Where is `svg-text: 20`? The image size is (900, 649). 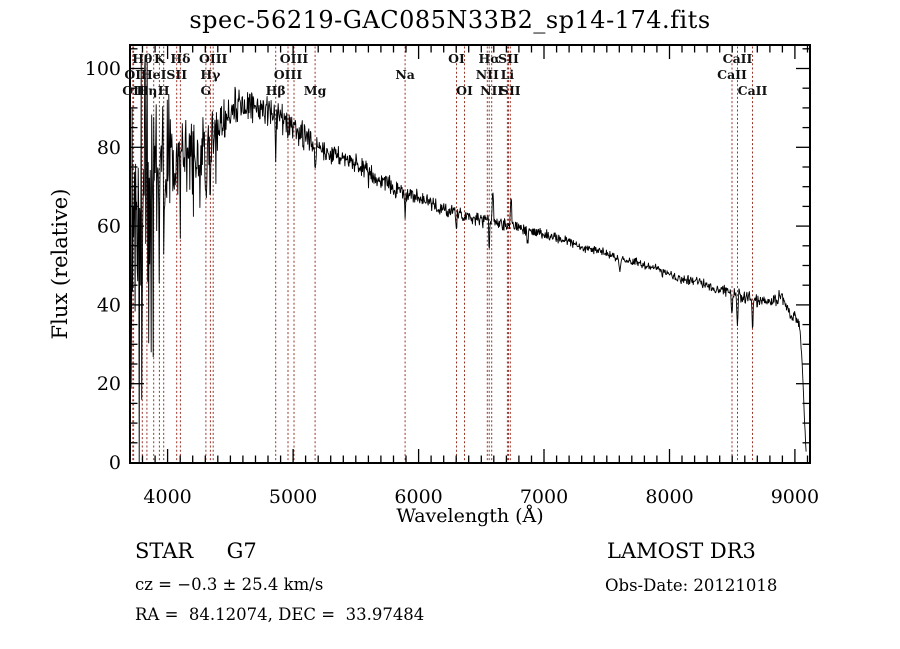
svg-text: 20 is located at coordinates (109, 384).